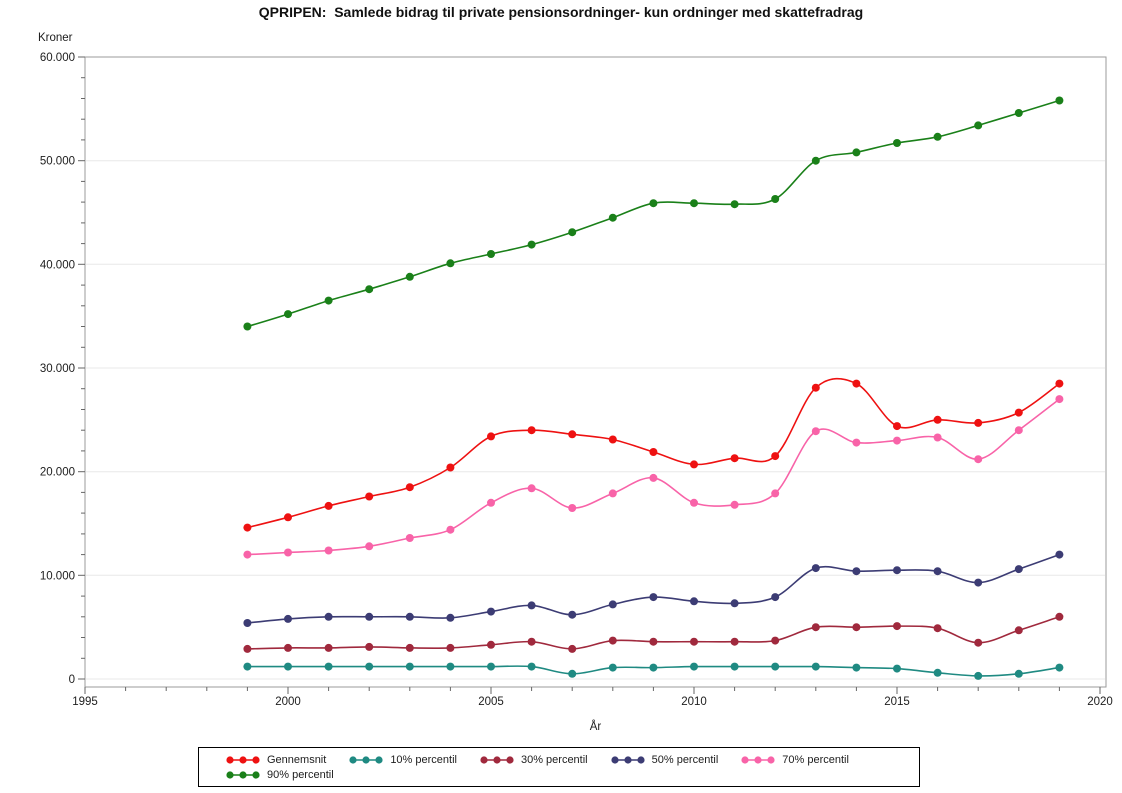  What do you see at coordinates (595, 727) in the screenshot?
I see `x-axis-title: År` at bounding box center [595, 727].